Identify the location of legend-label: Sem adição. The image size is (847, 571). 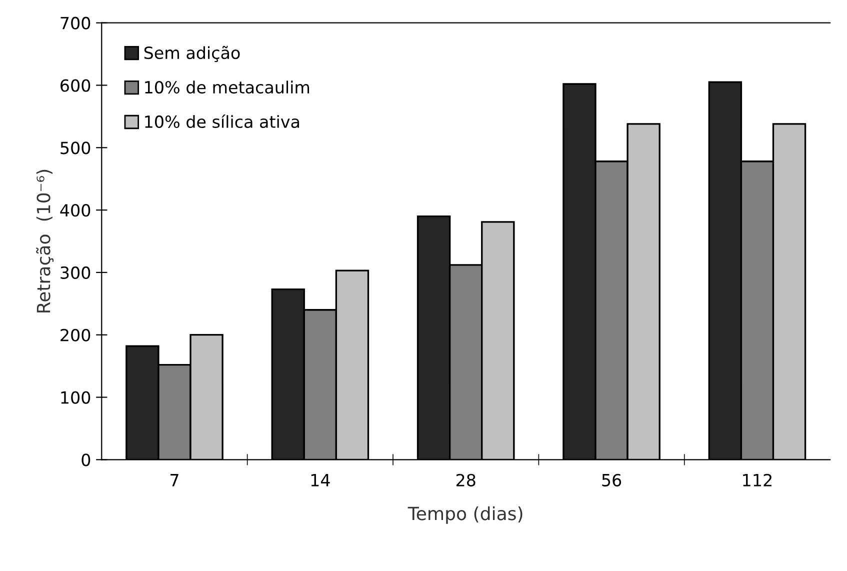
(192, 54).